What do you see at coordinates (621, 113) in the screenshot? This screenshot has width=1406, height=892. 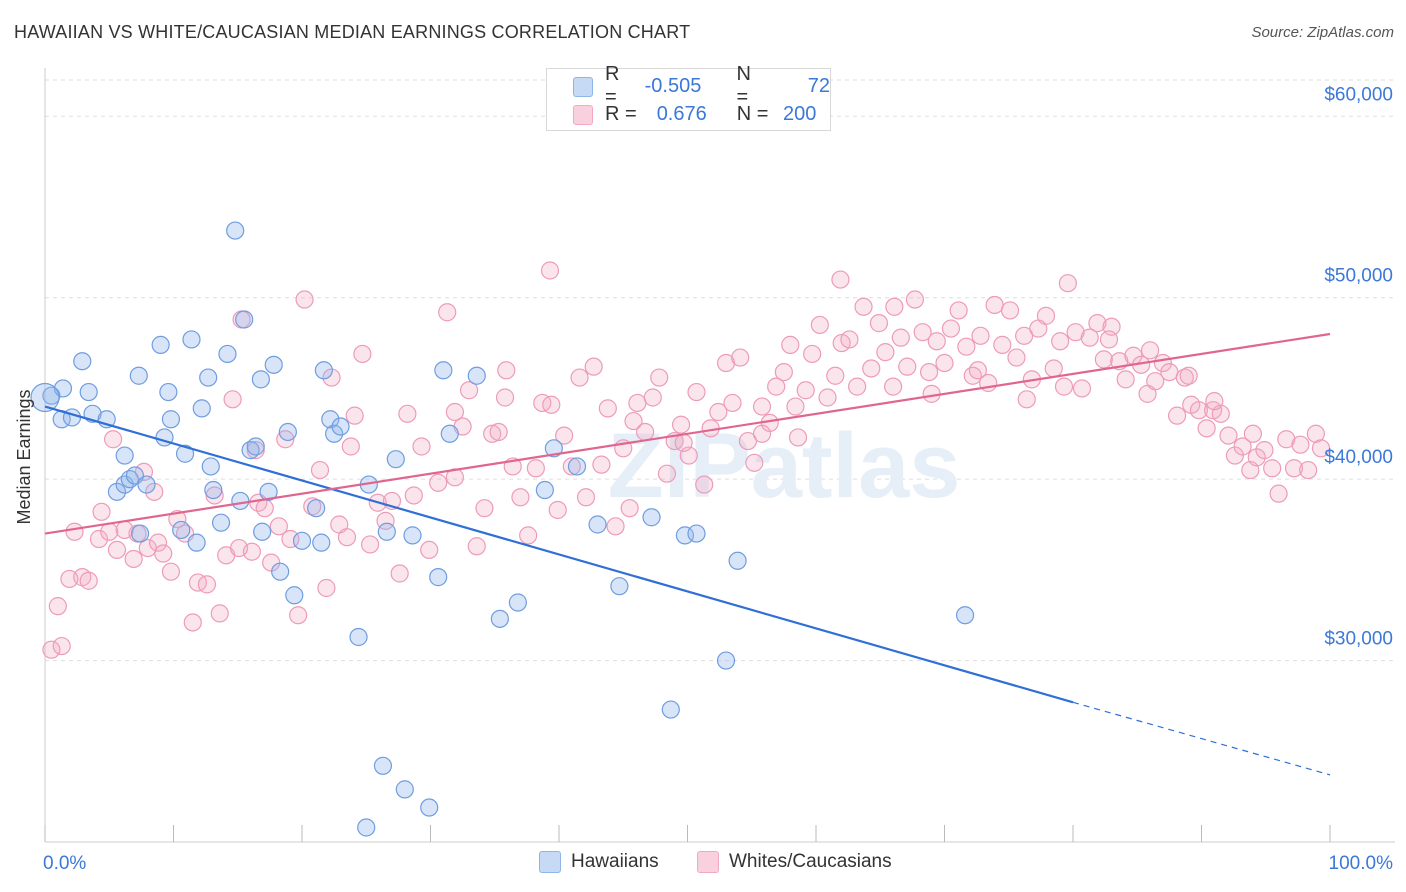 I see `r-label: R =` at bounding box center [621, 113].